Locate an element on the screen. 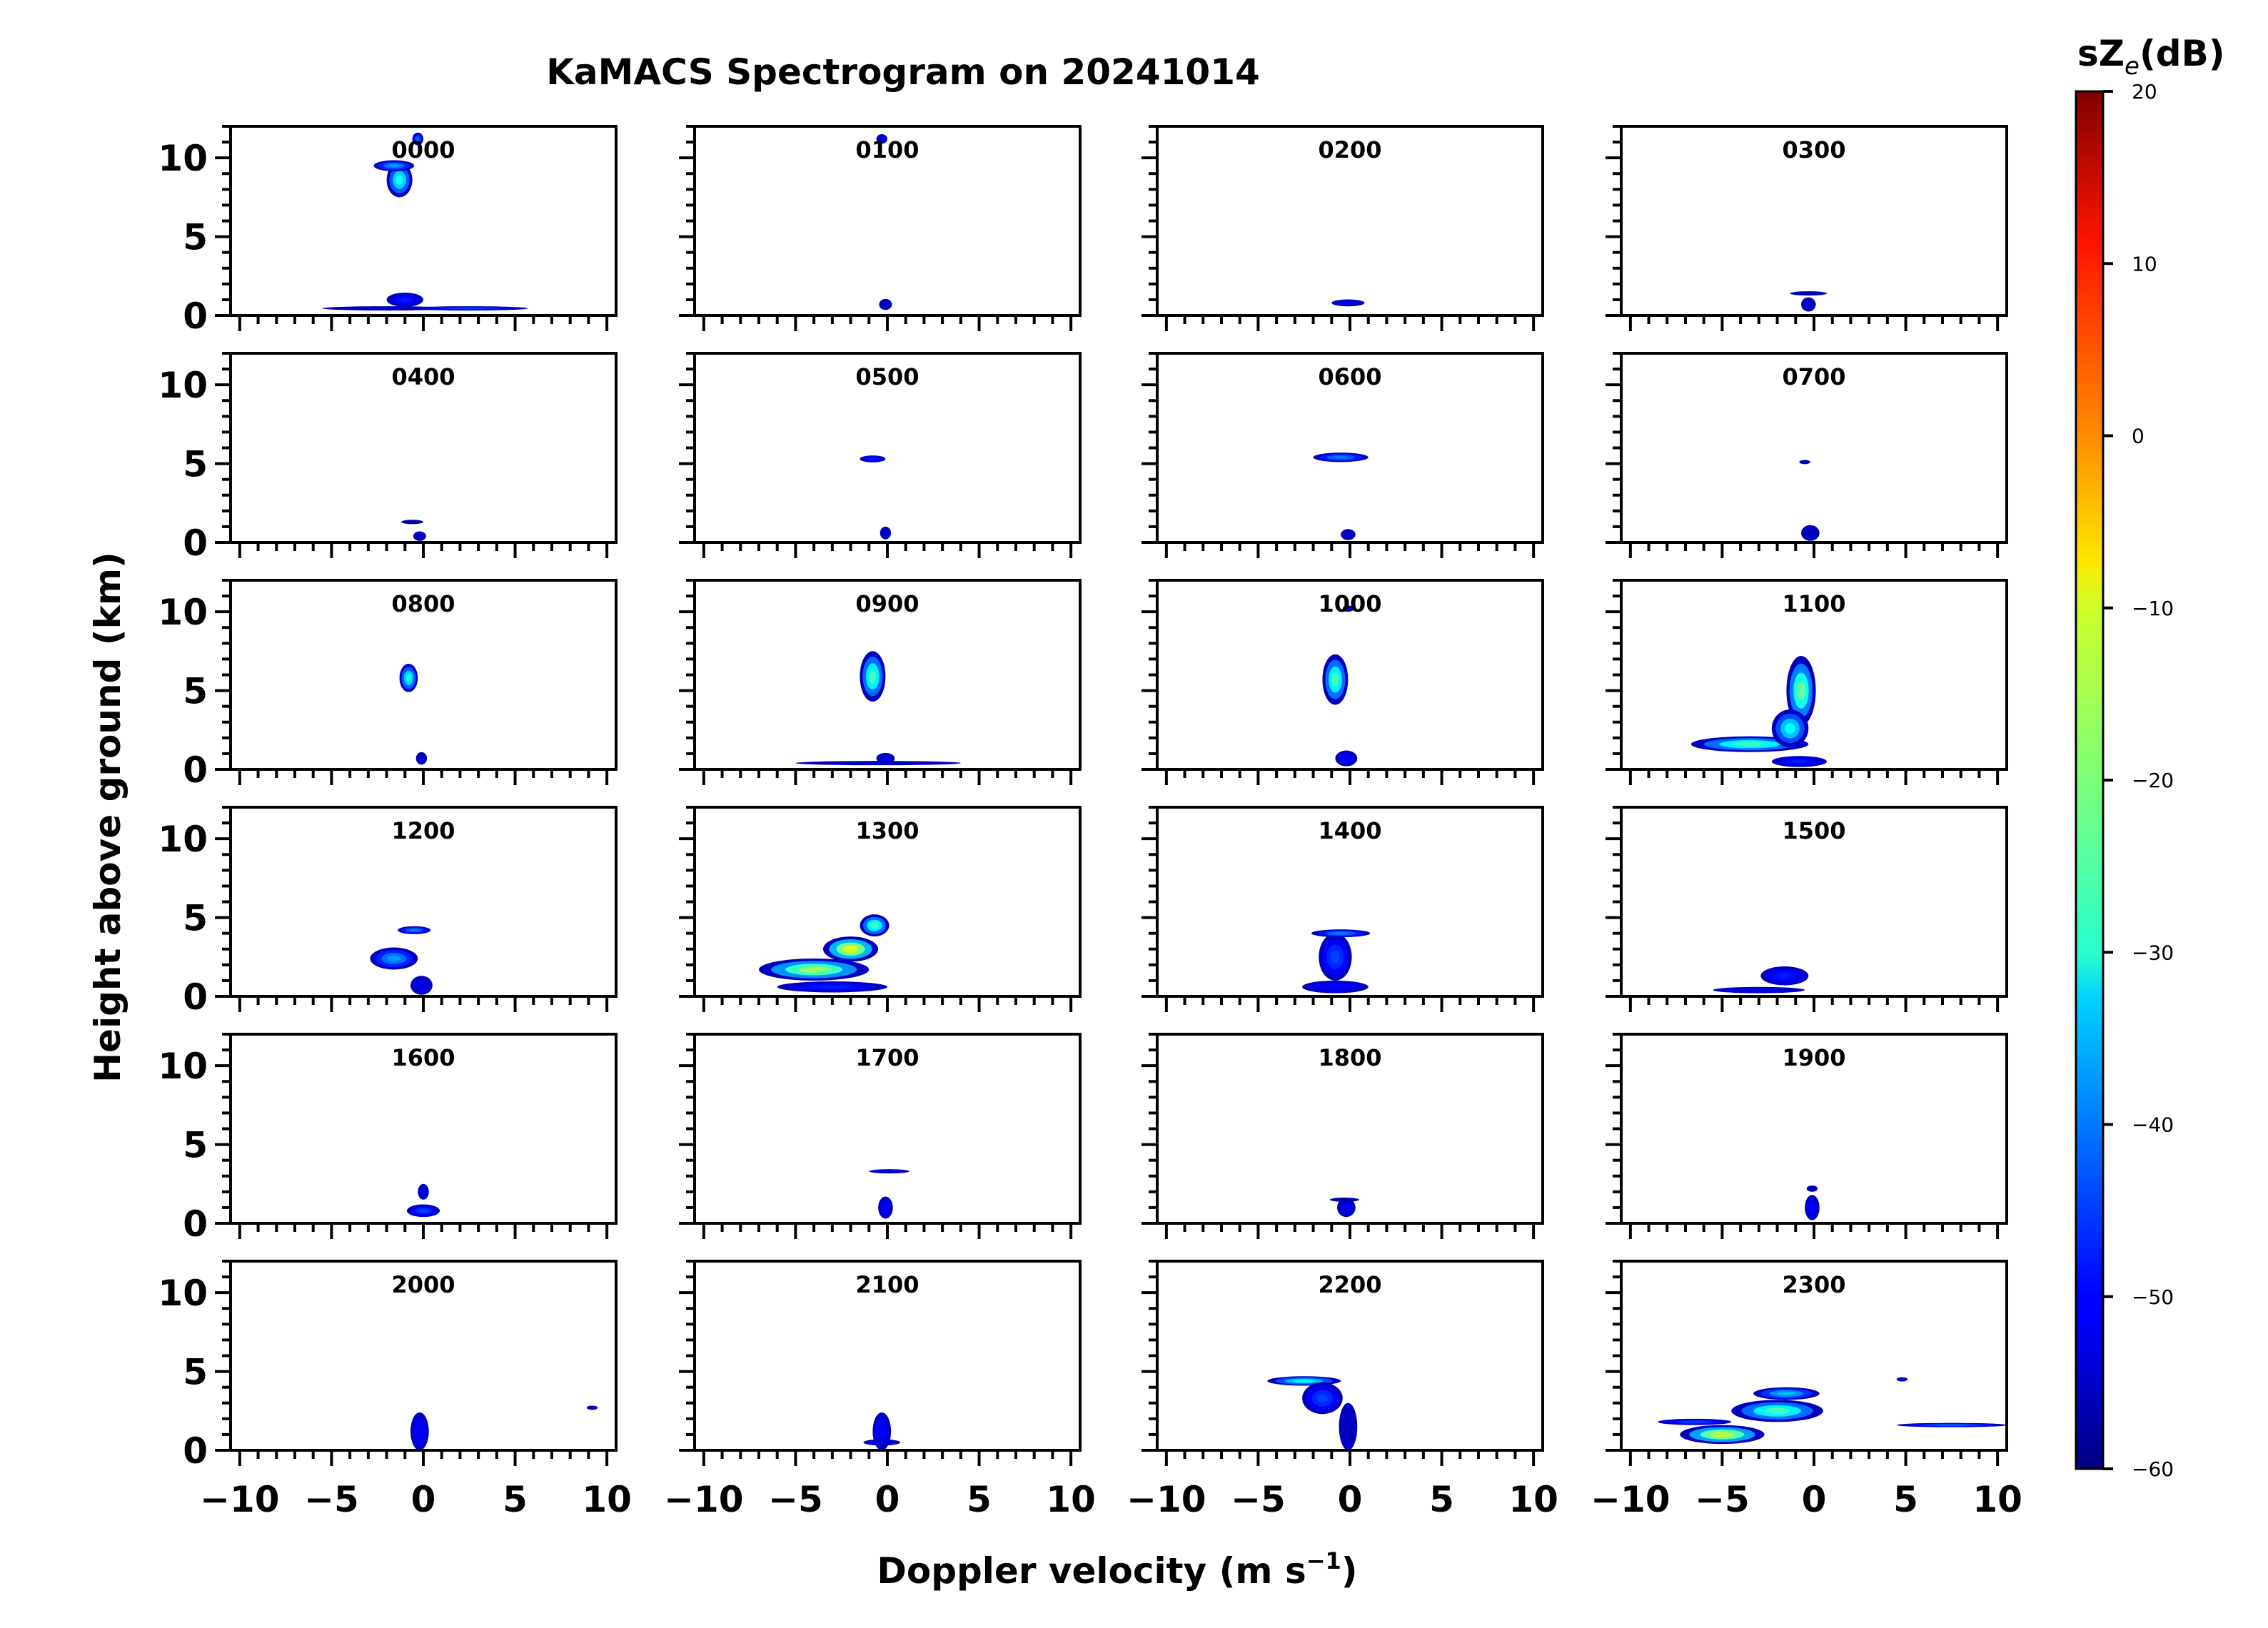 The height and width of the screenshot is (1628, 2268). panel-1100: 1100 is located at coordinates (1807, 682).